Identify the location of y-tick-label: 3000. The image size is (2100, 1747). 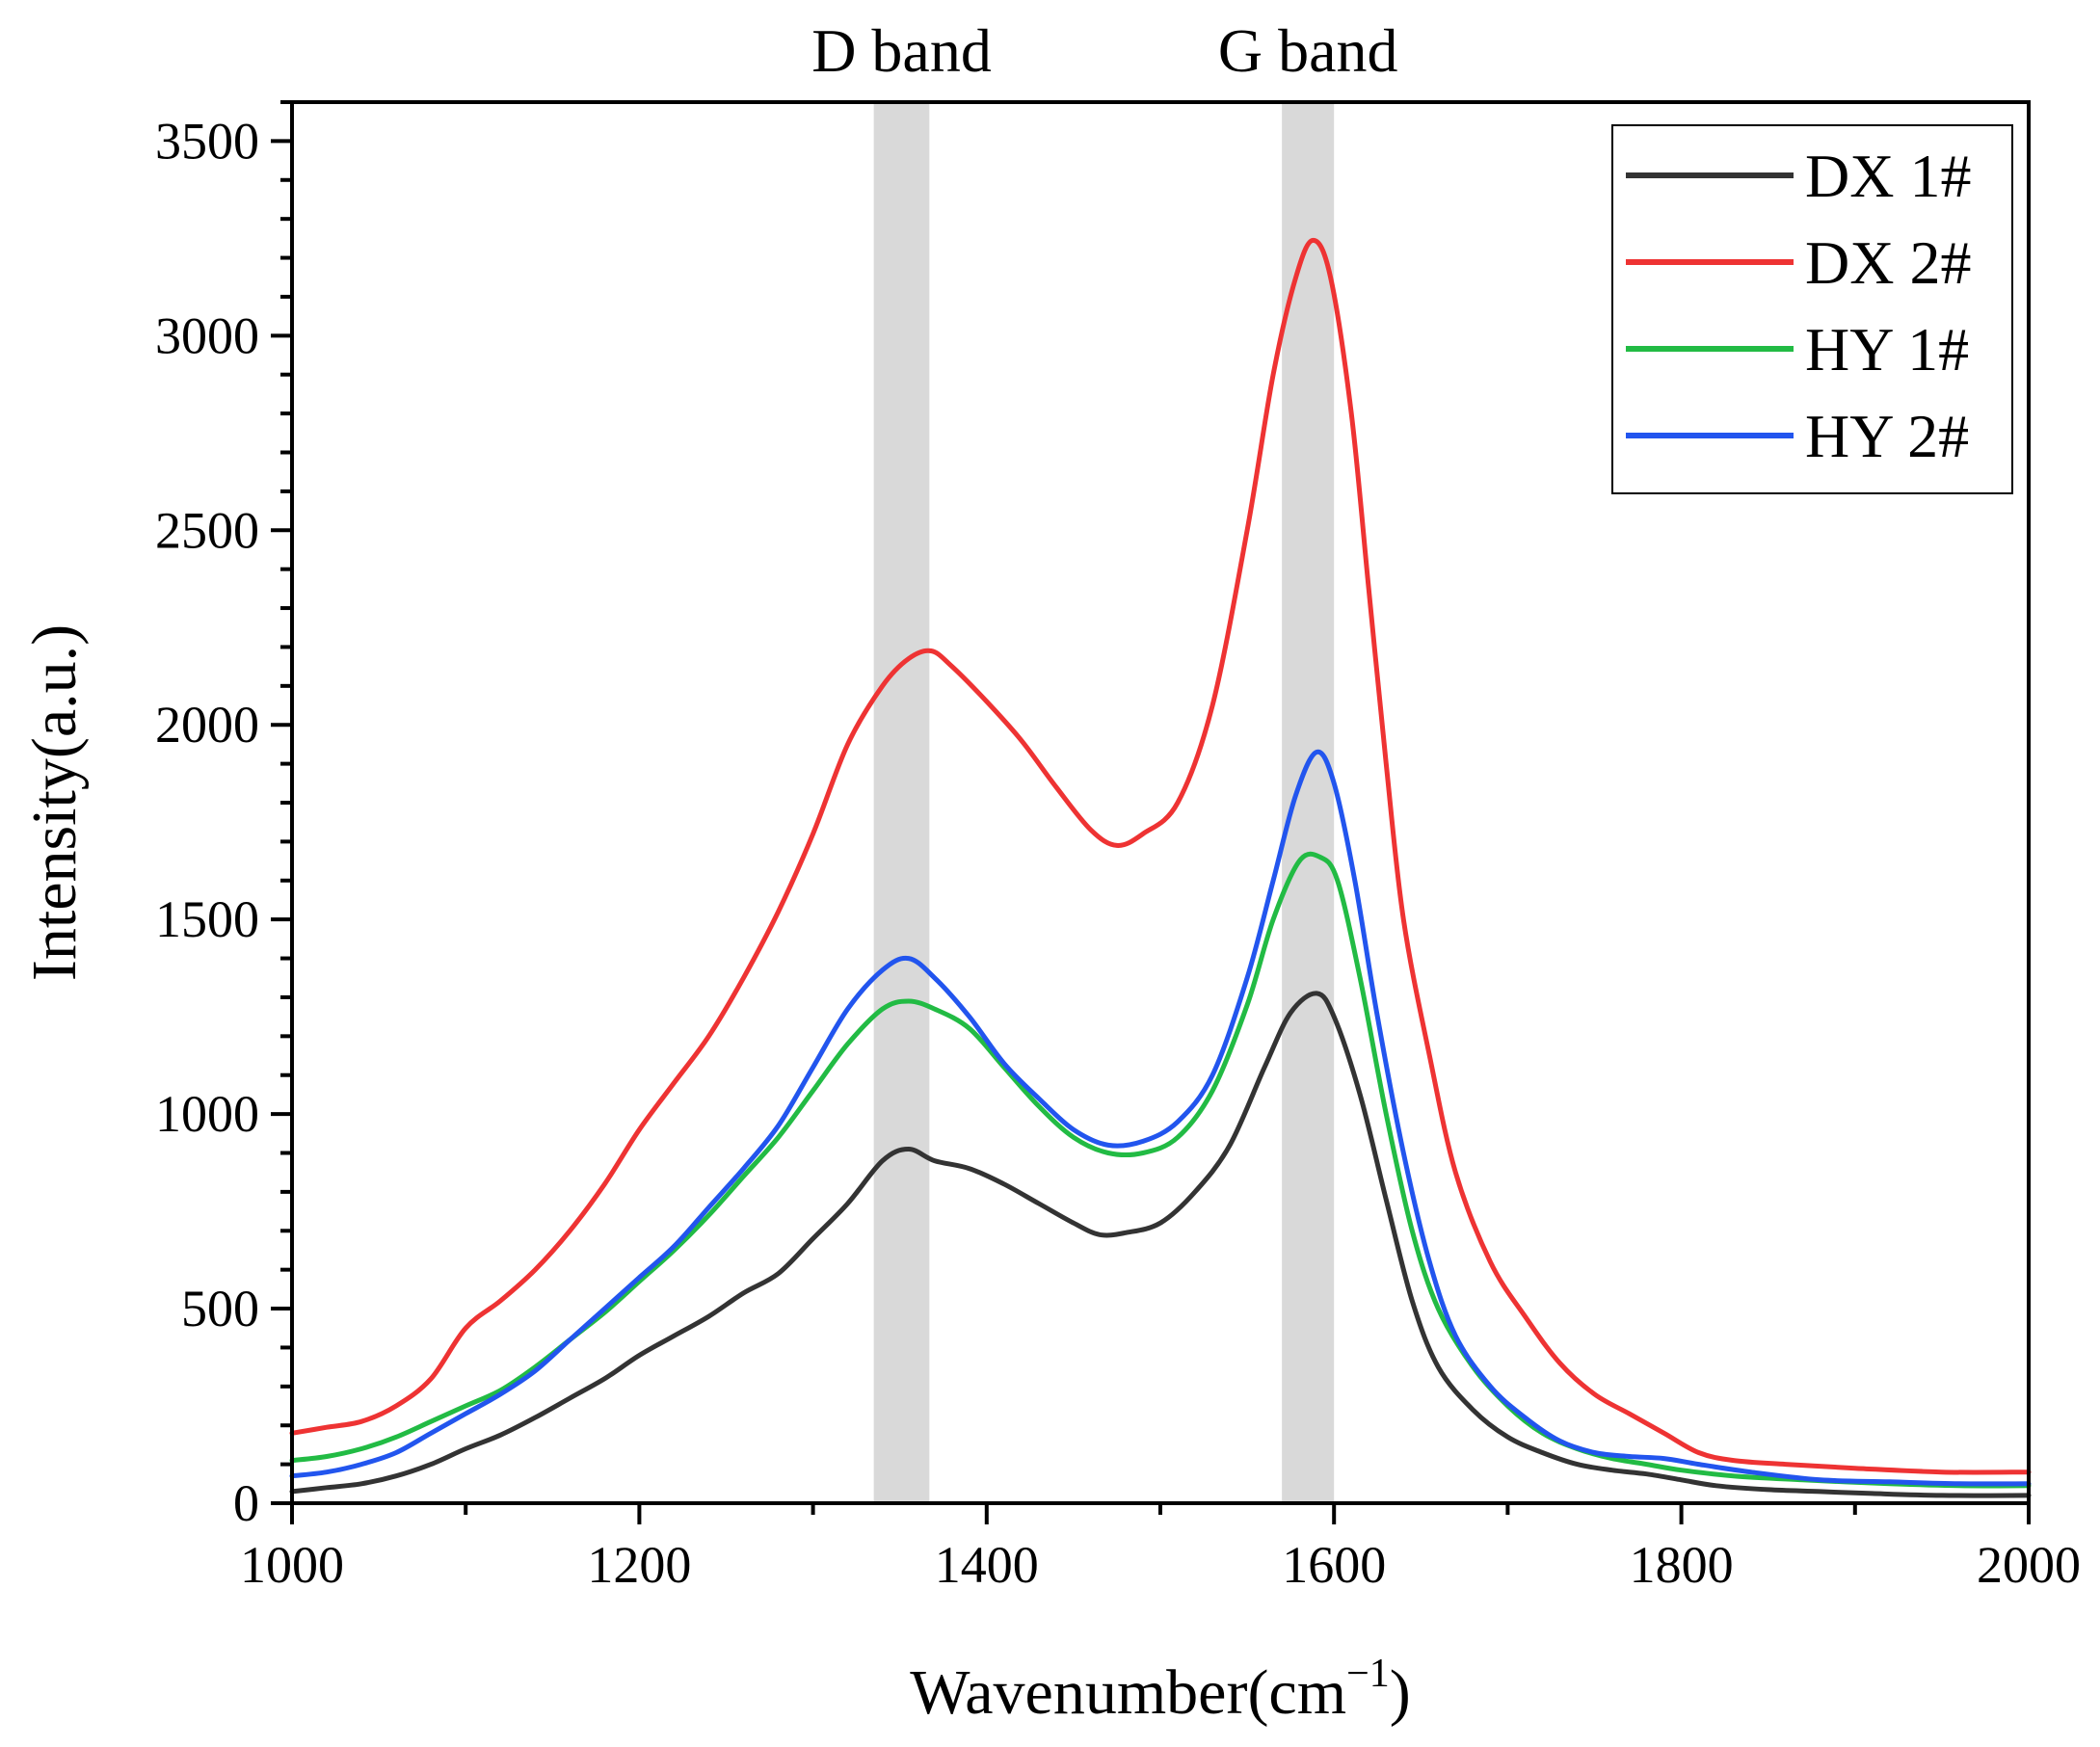
(207, 335).